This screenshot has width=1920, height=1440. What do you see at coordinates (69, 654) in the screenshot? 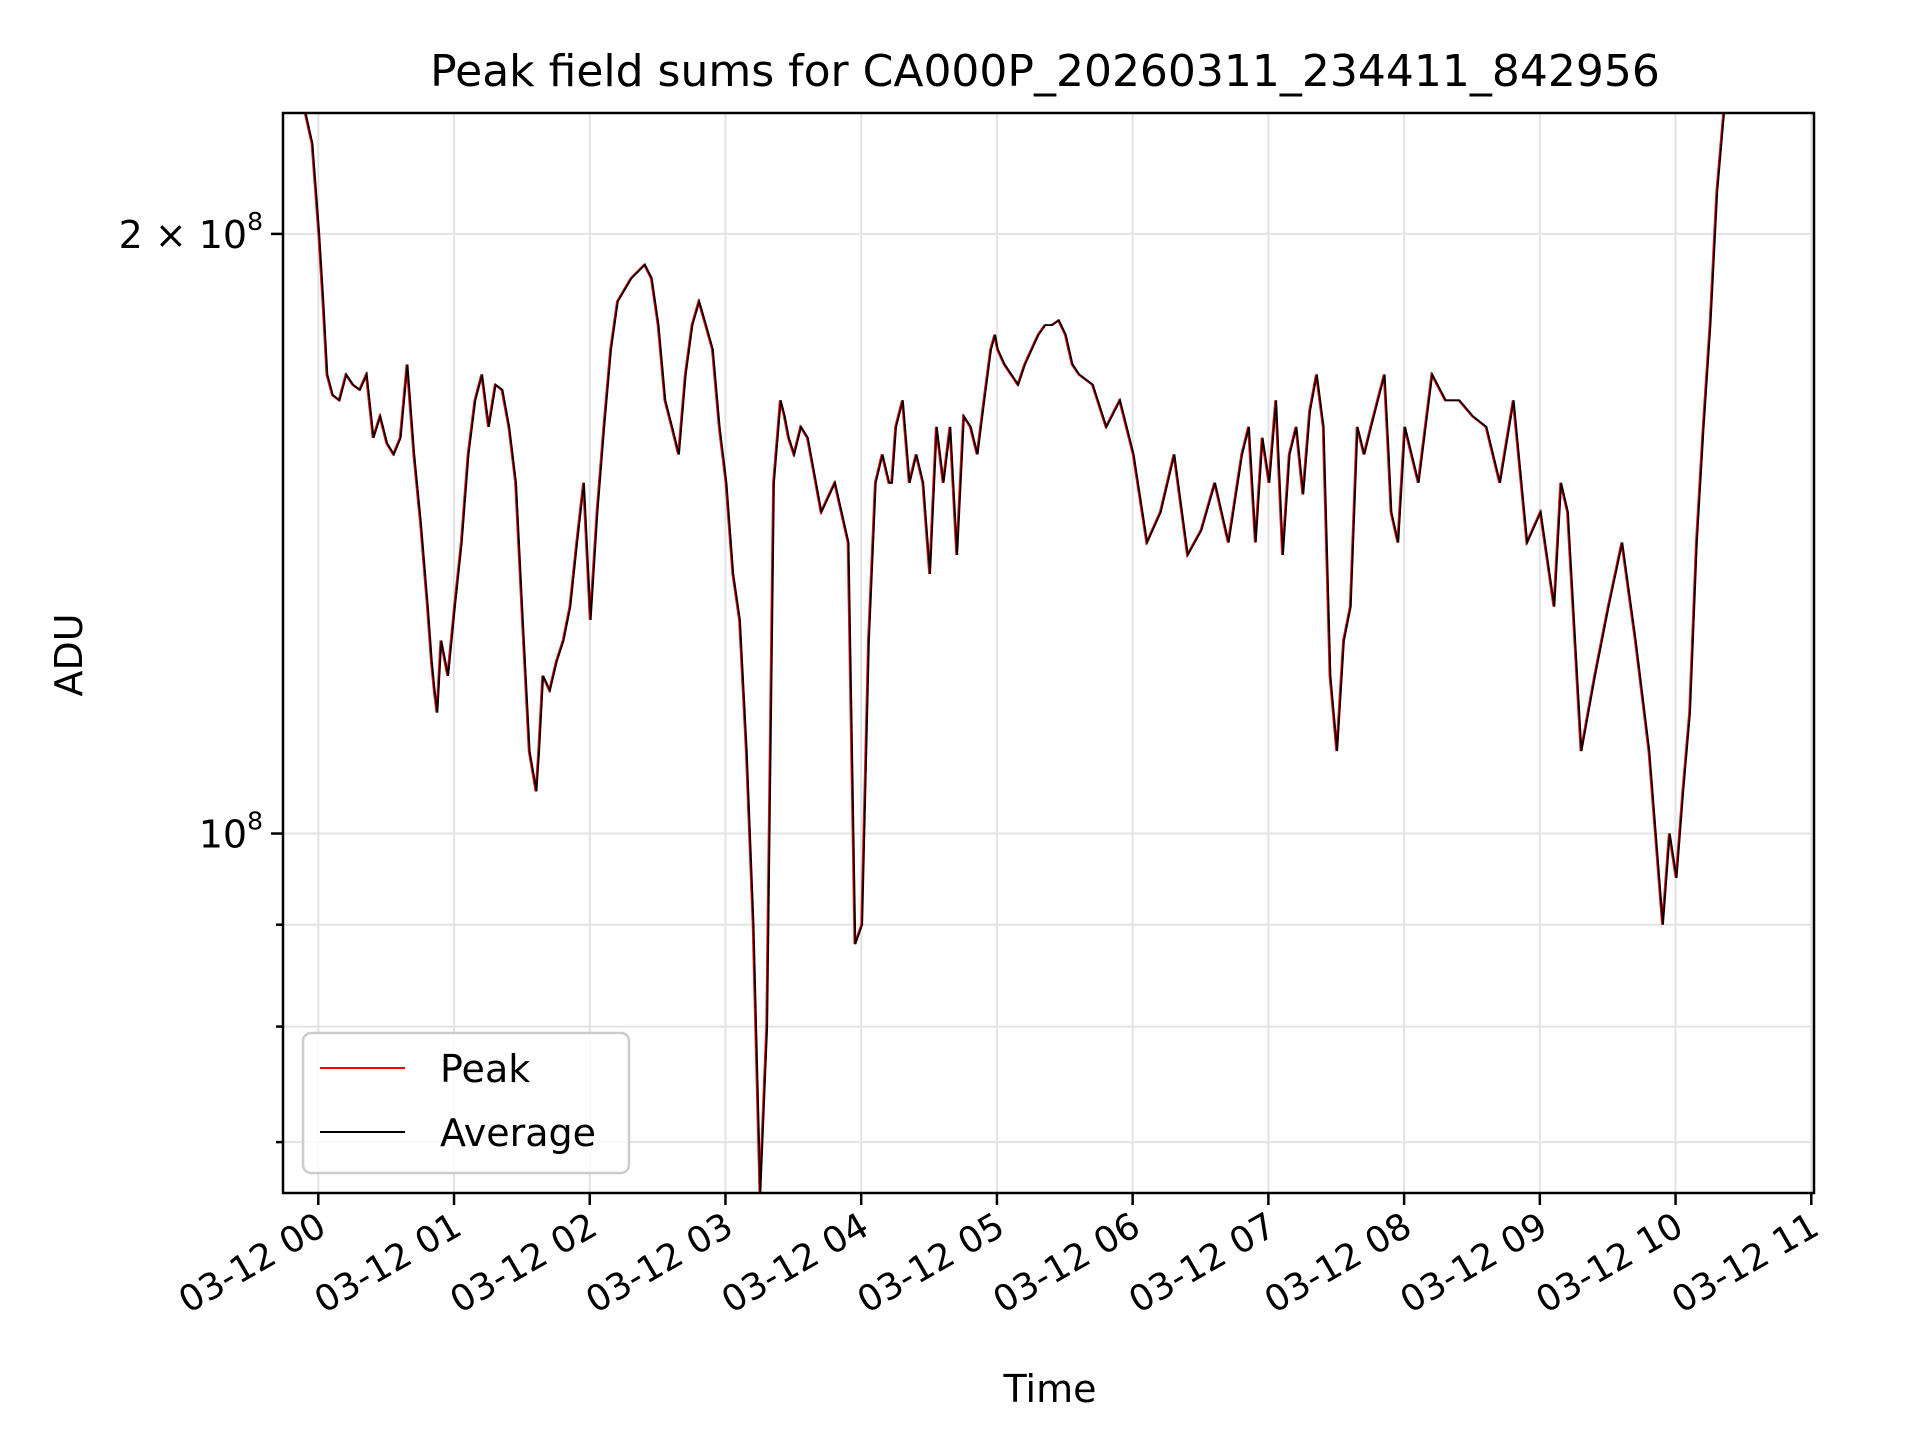
I see `y-axis-label: ADU` at bounding box center [69, 654].